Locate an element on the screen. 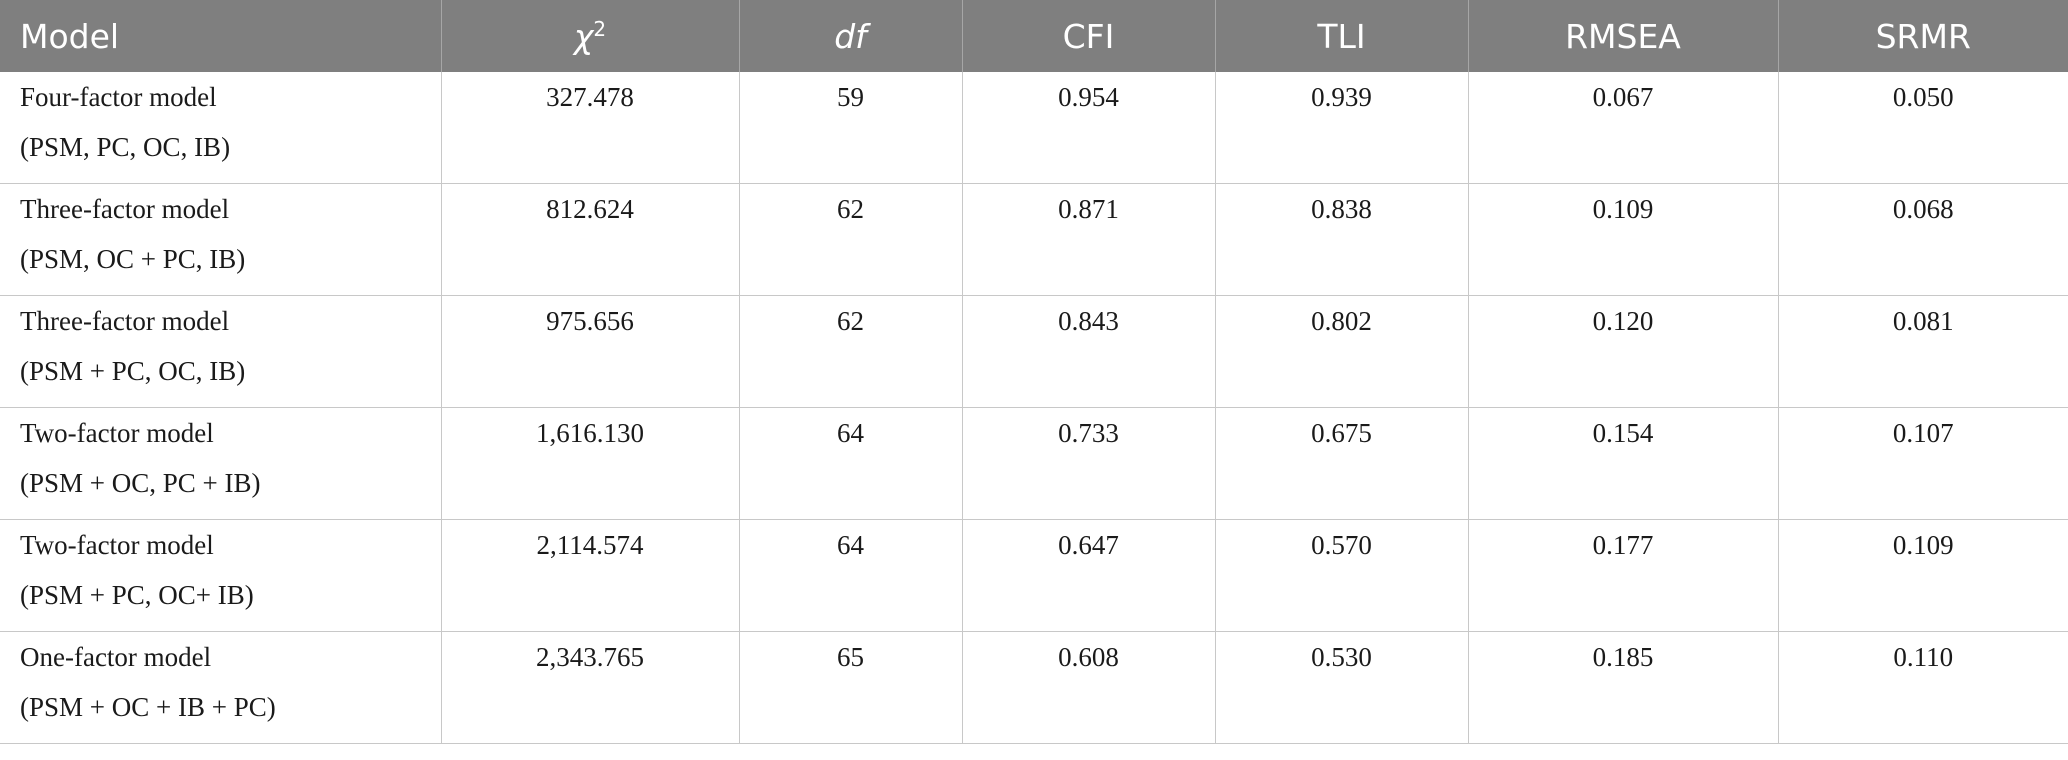  cell-tli: 0.838 is located at coordinates (1342, 239).